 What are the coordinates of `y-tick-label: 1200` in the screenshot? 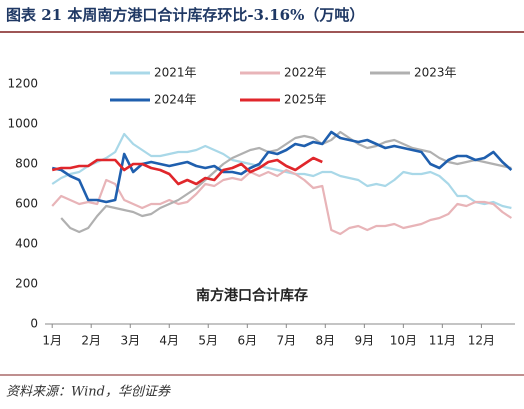 It's located at (22, 84).